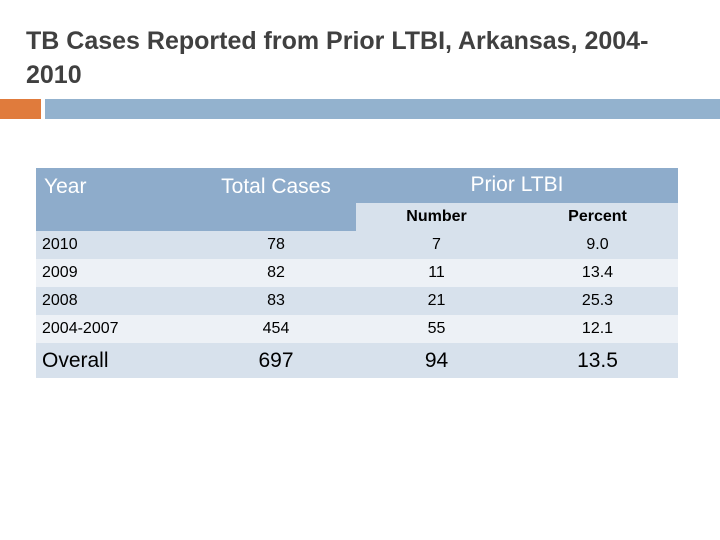 This screenshot has width=720, height=540. Describe the element at coordinates (597, 216) in the screenshot. I see `subheader-percent: Percent` at that location.